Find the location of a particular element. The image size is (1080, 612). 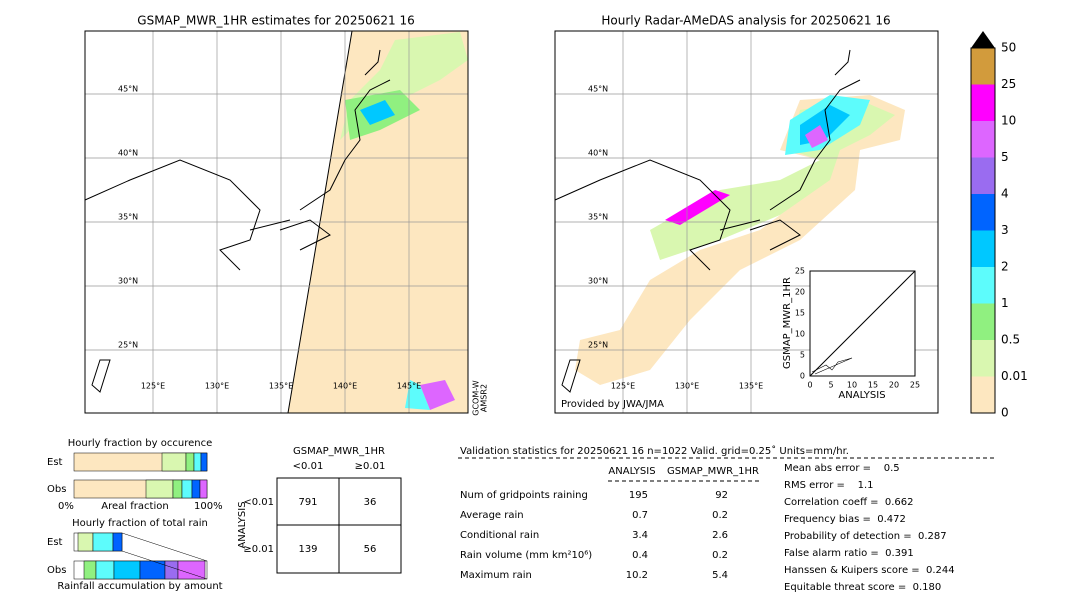

col-header: ANALYSIS is located at coordinates (631, 471).